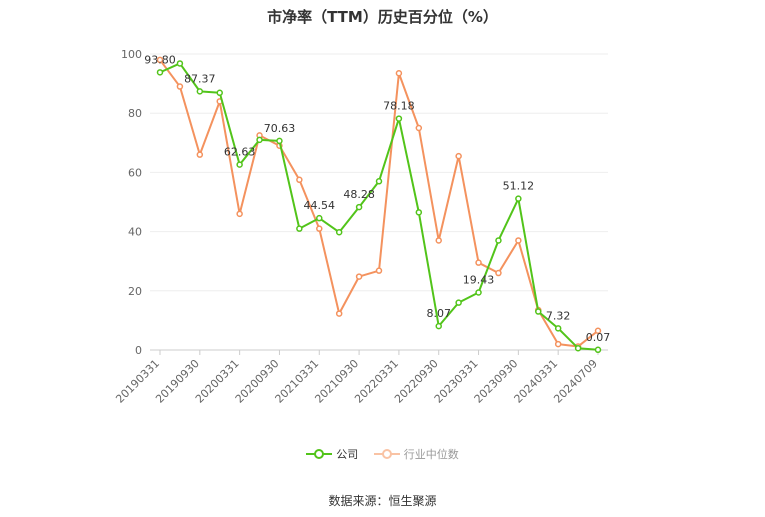 Image resolution: width=765 pixels, height=517 pixels. I want to click on y-tick-label: 60, so click(135, 172).